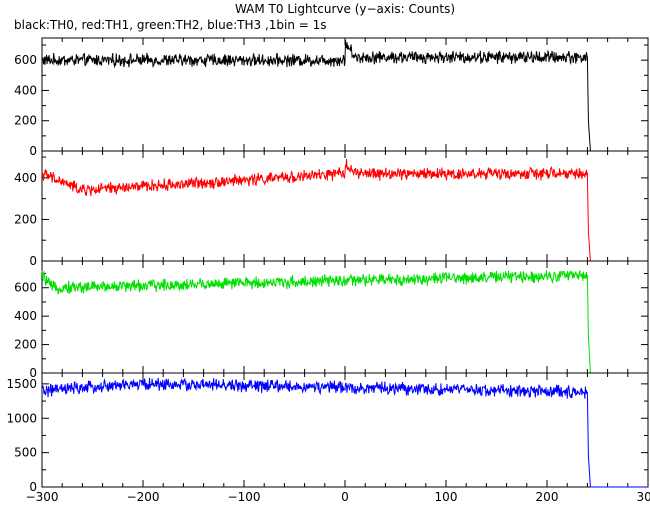  What do you see at coordinates (21, 384) in the screenshot?
I see `y-tick-label: 1500` at bounding box center [21, 384].